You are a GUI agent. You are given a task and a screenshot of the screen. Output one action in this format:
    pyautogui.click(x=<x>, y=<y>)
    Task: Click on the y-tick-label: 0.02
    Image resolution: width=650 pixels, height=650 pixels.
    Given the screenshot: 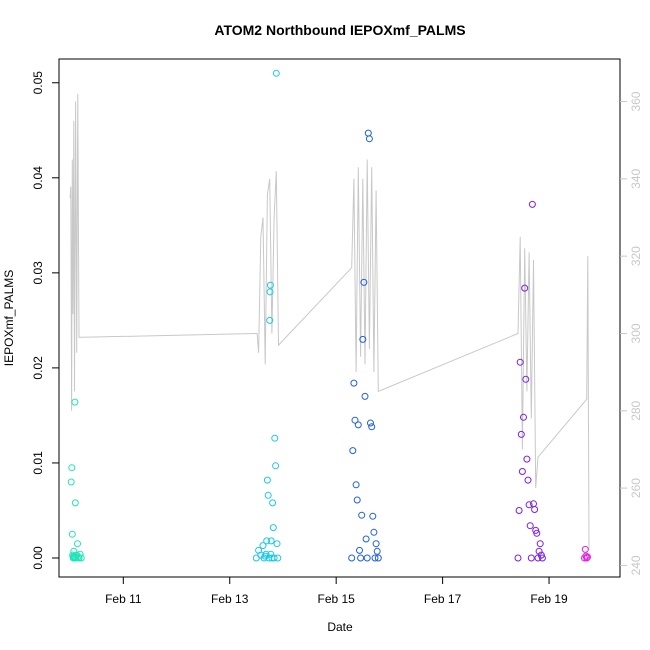 What is the action you would take?
    pyautogui.click(x=38, y=368)
    